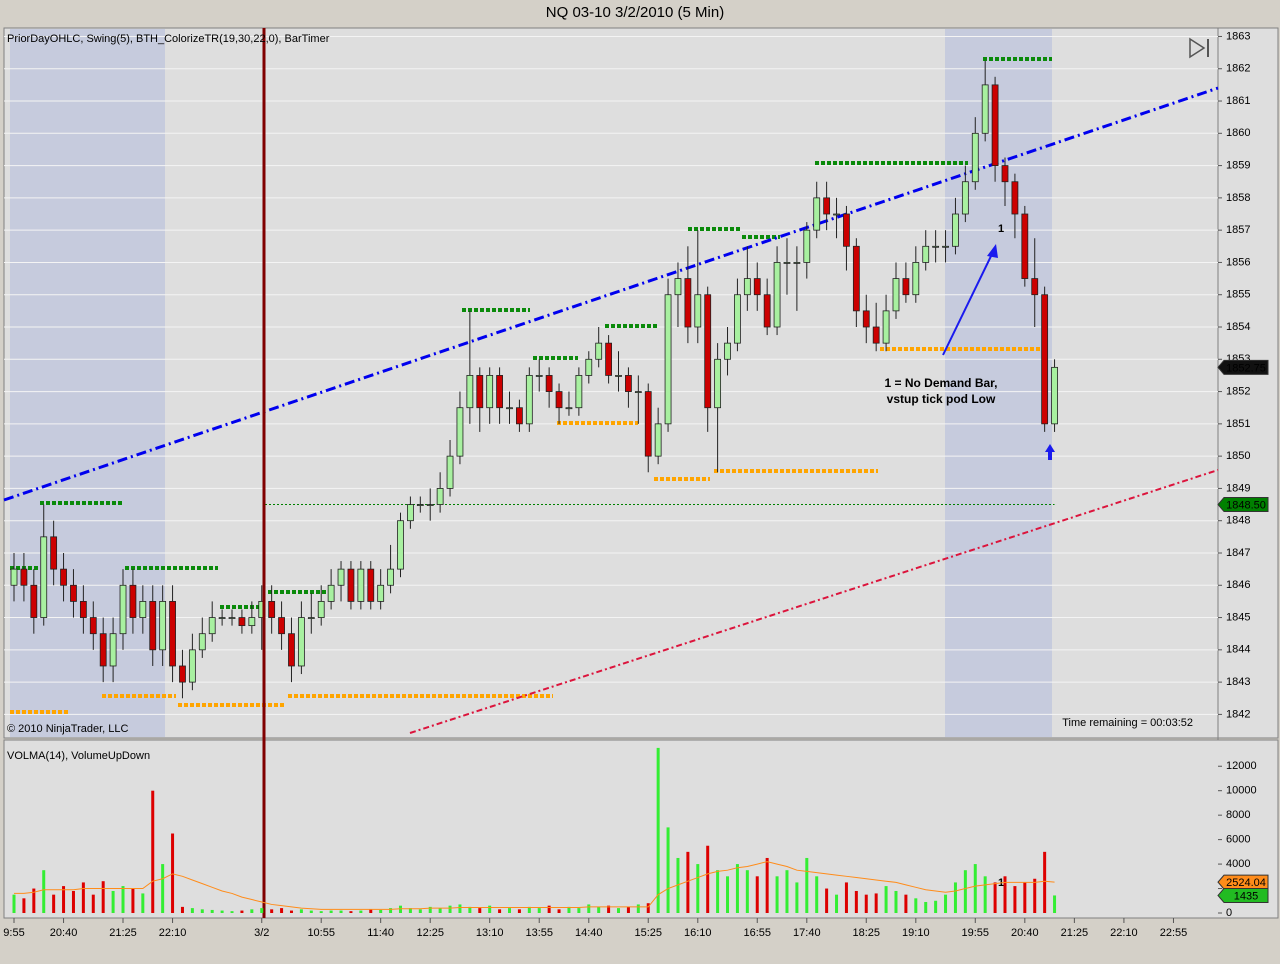  I want to click on x-tick-label: 10:55, so click(321, 933).